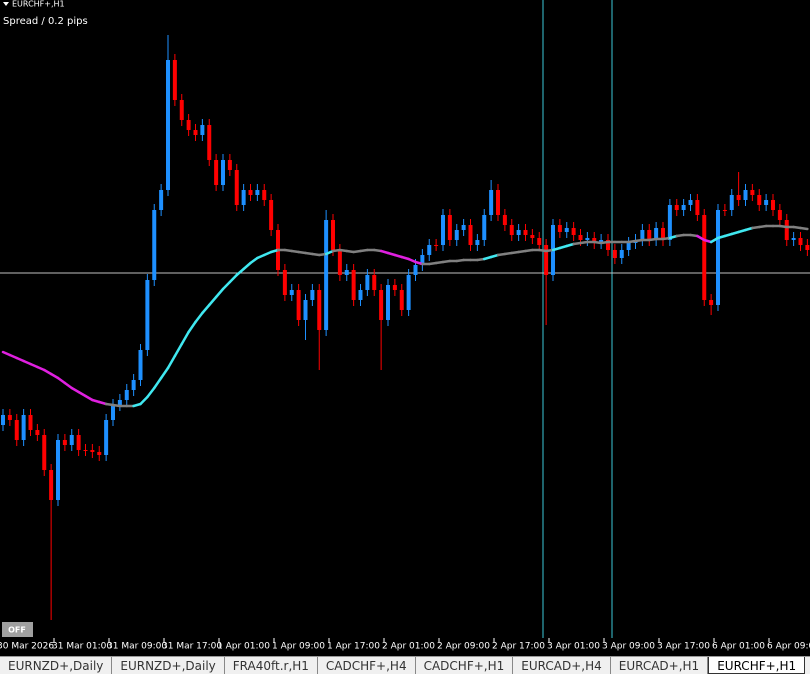 This screenshot has height=674, width=810. What do you see at coordinates (271, 665) in the screenshot?
I see `chart-tab: FRA40ft.r,H1` at bounding box center [271, 665].